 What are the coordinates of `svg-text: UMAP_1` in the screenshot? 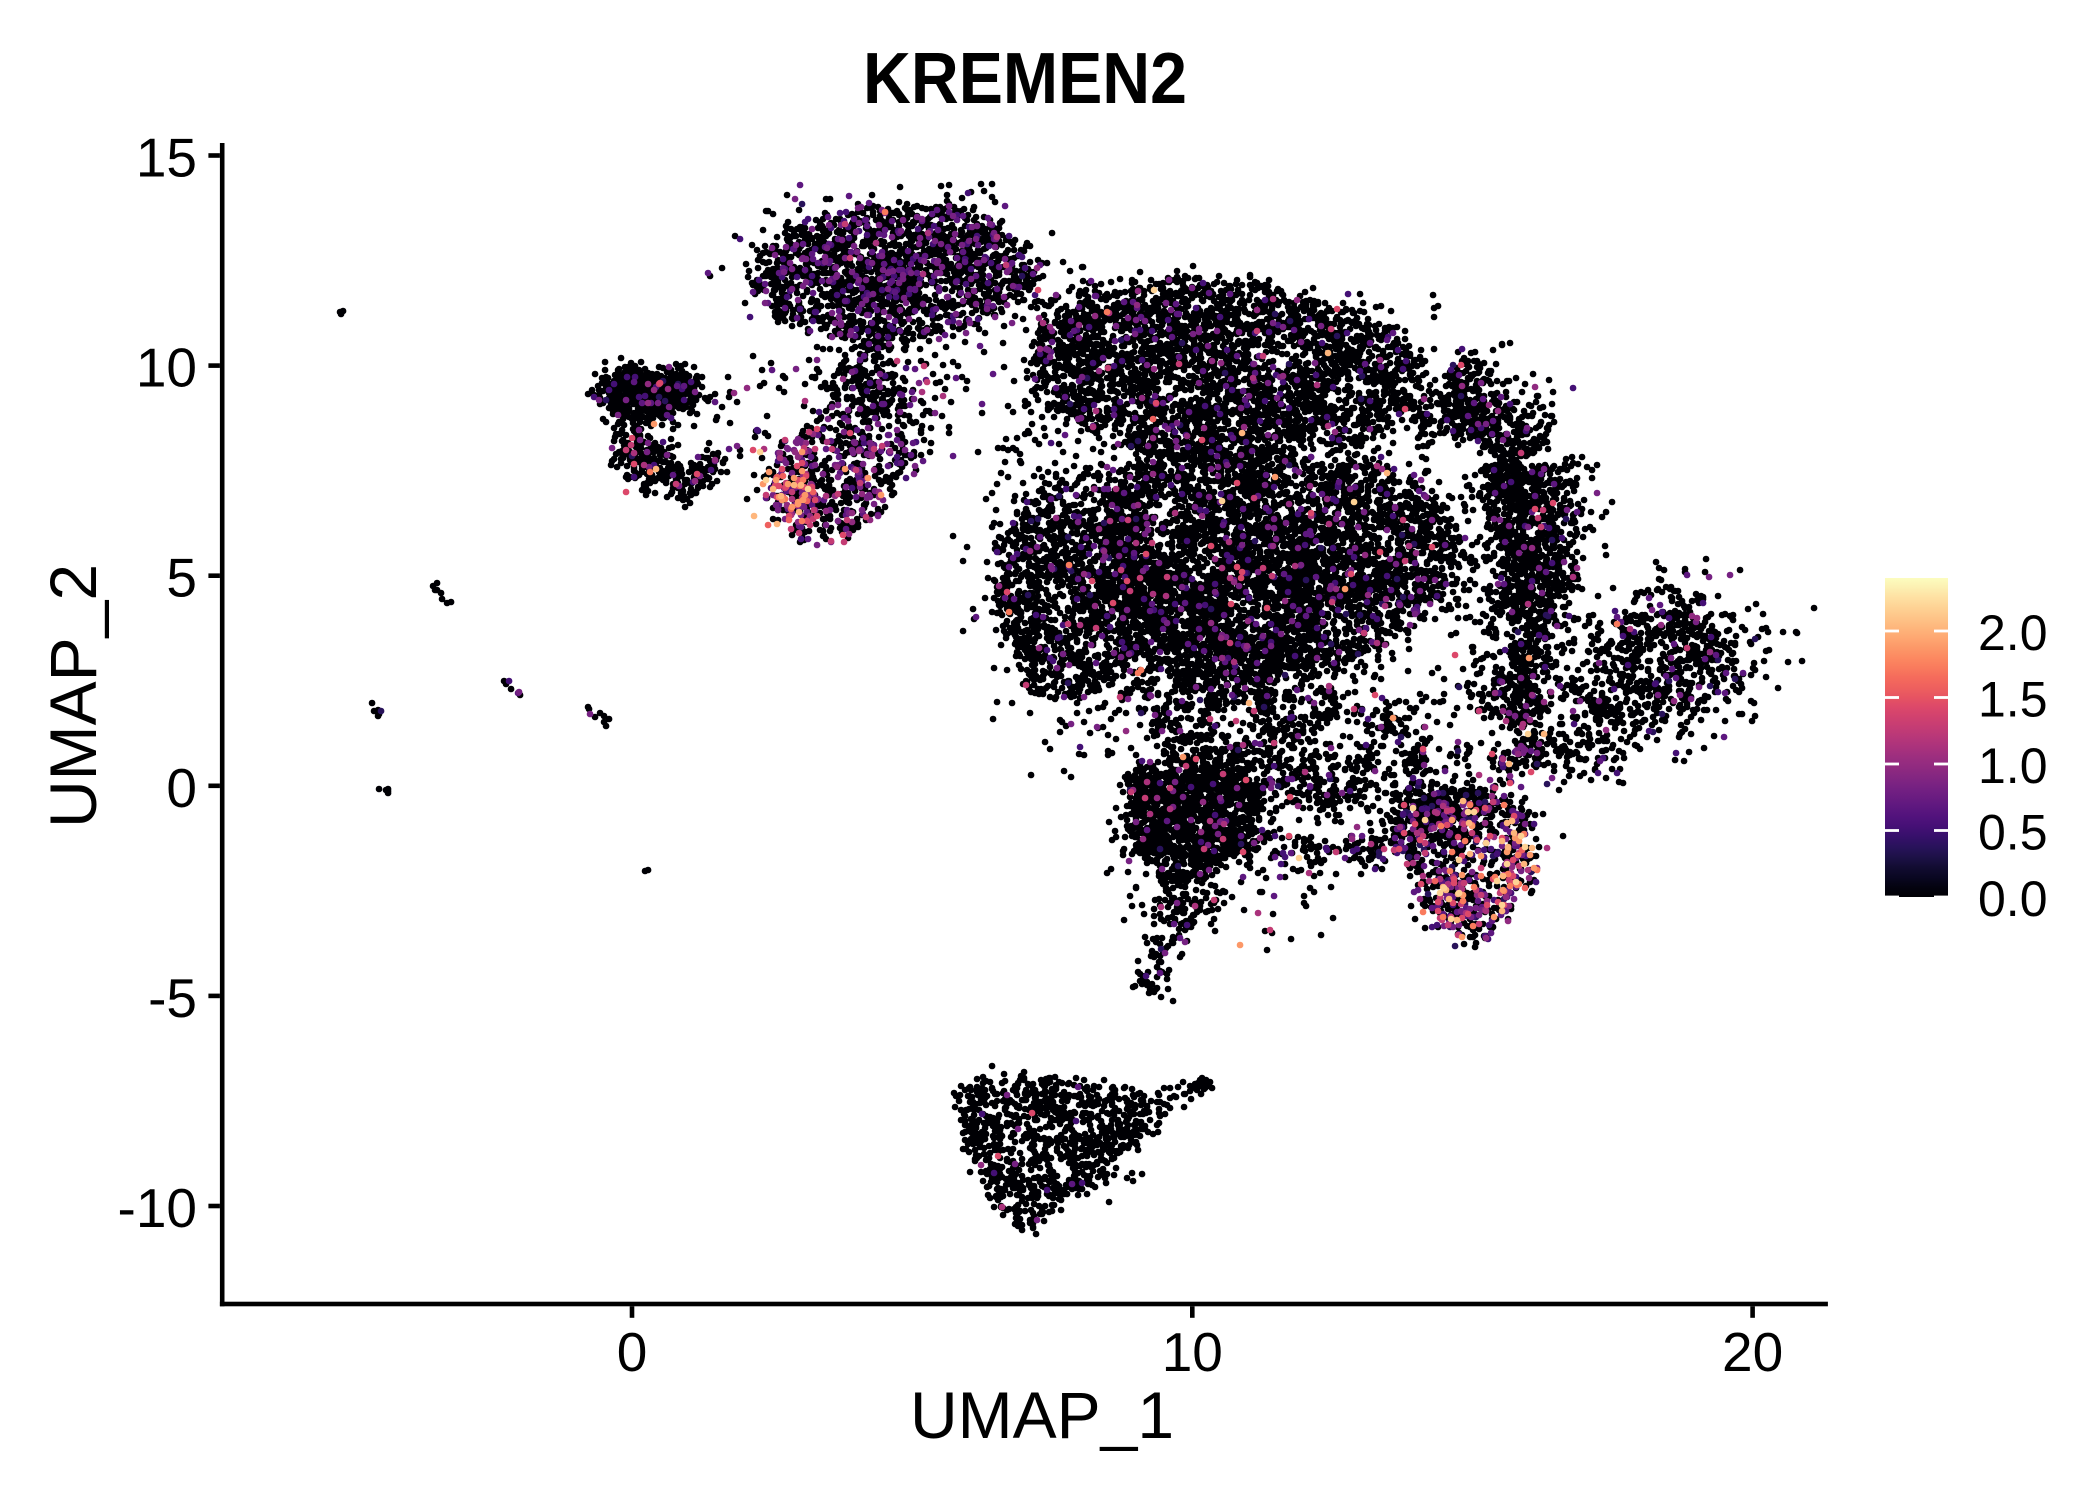 It's located at (1042, 1415).